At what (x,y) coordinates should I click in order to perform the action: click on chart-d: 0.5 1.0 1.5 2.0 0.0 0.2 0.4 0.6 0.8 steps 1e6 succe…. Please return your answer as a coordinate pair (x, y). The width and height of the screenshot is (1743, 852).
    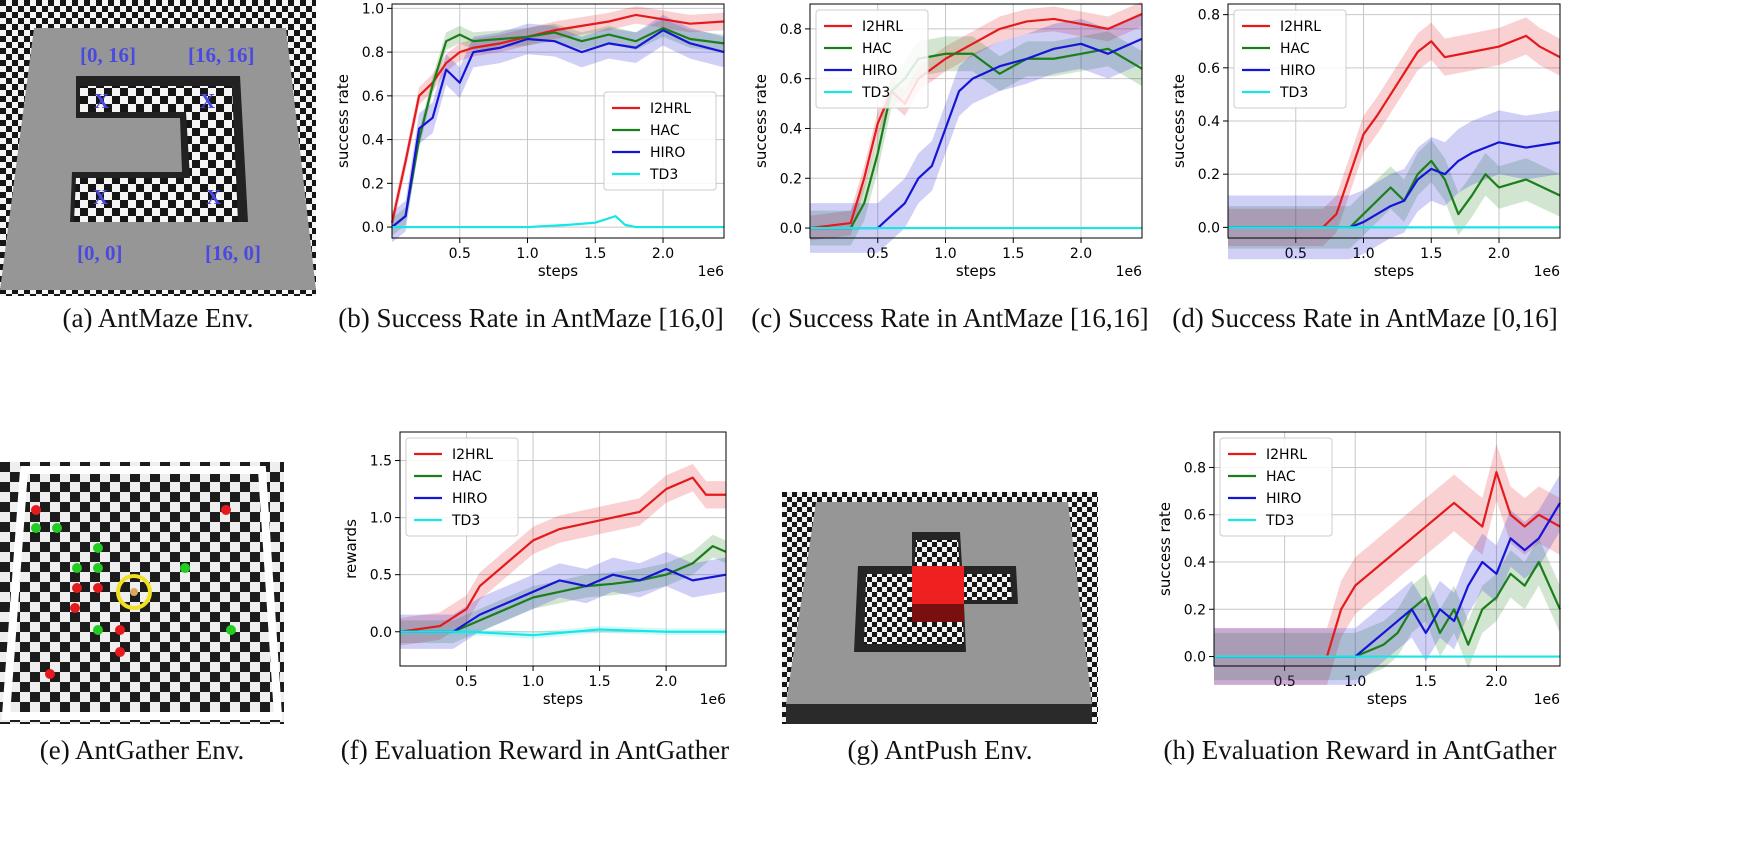
    Looking at the image, I should click on (1367, 148).